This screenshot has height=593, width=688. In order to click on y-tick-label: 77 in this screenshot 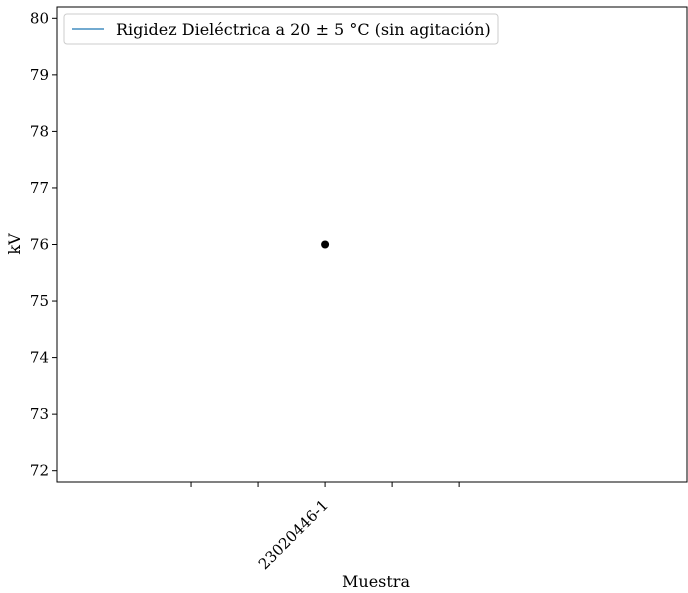, I will do `click(39, 188)`.